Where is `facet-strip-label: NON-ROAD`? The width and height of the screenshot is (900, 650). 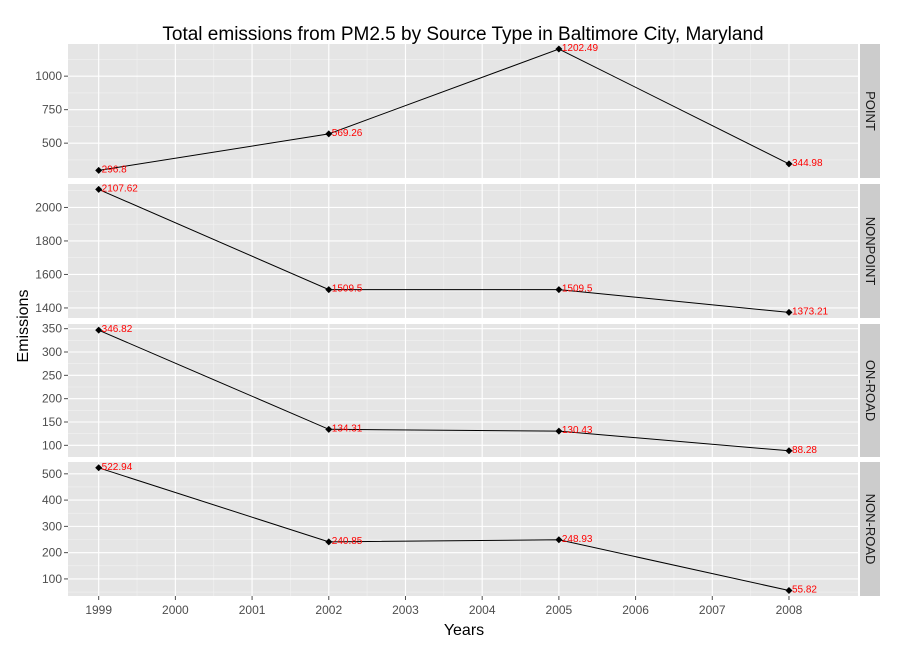
facet-strip-label: NON-ROAD is located at coordinates (870, 529).